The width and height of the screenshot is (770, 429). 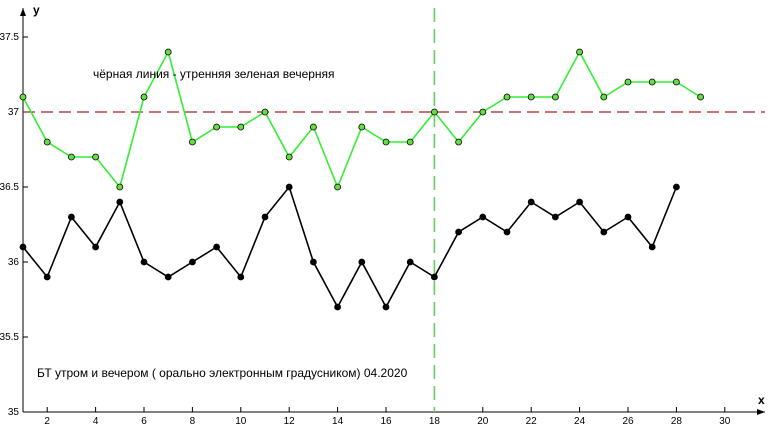 I want to click on x-tick-label: 12, so click(x=290, y=421).